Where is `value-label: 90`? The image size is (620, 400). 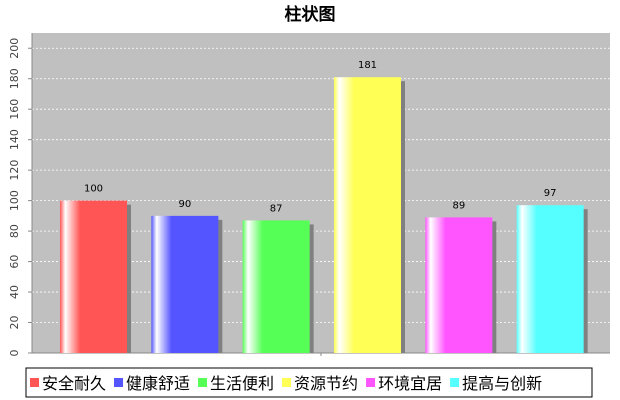 value-label: 90 is located at coordinates (184, 204).